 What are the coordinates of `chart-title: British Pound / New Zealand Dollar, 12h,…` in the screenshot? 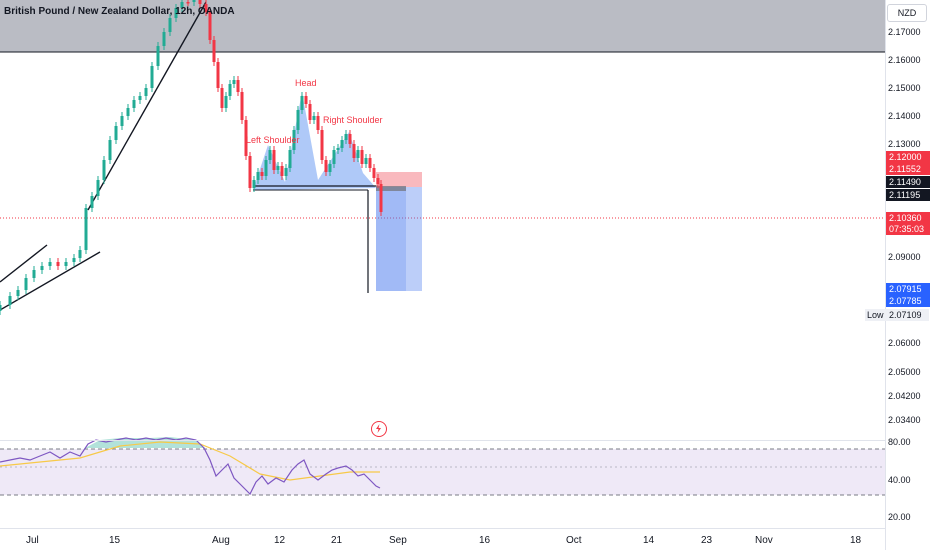 It's located at (119, 11).